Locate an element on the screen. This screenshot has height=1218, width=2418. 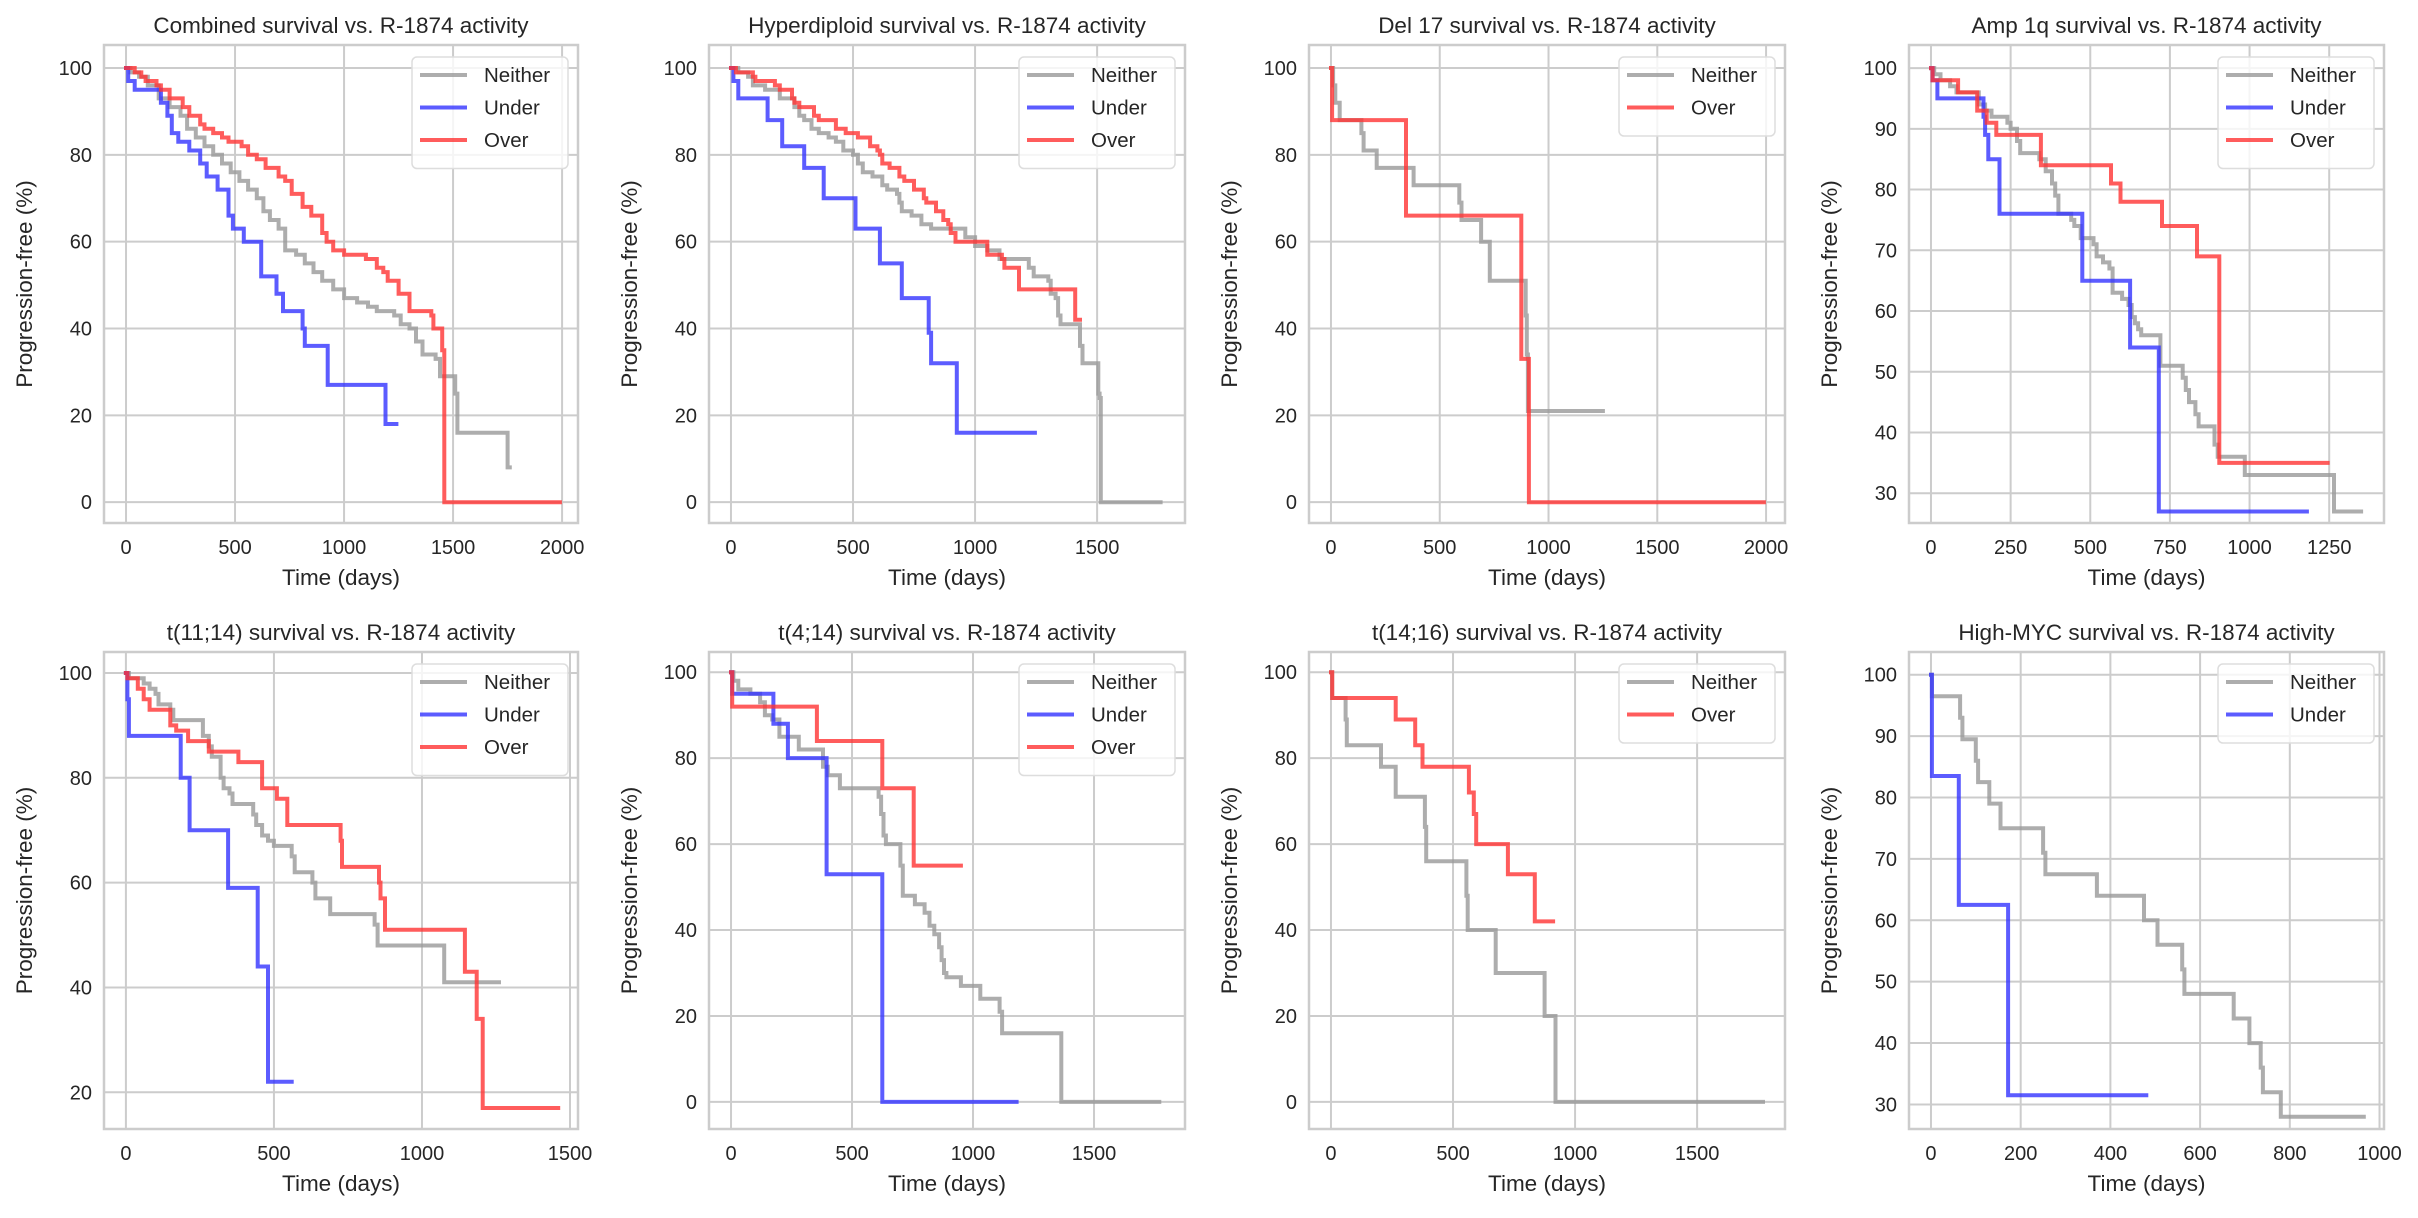
x-tick-label: 1250 is located at coordinates (2329, 548).